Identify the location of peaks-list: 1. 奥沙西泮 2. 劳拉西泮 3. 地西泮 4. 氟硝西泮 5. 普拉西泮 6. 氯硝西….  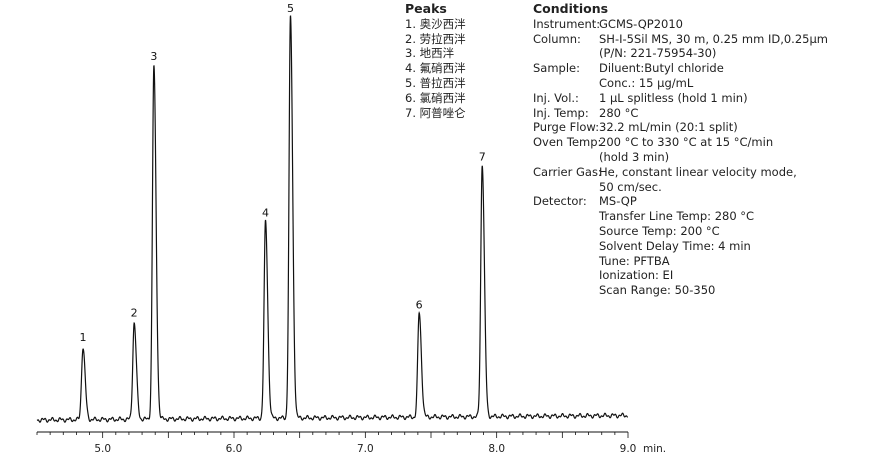
(435, 69).